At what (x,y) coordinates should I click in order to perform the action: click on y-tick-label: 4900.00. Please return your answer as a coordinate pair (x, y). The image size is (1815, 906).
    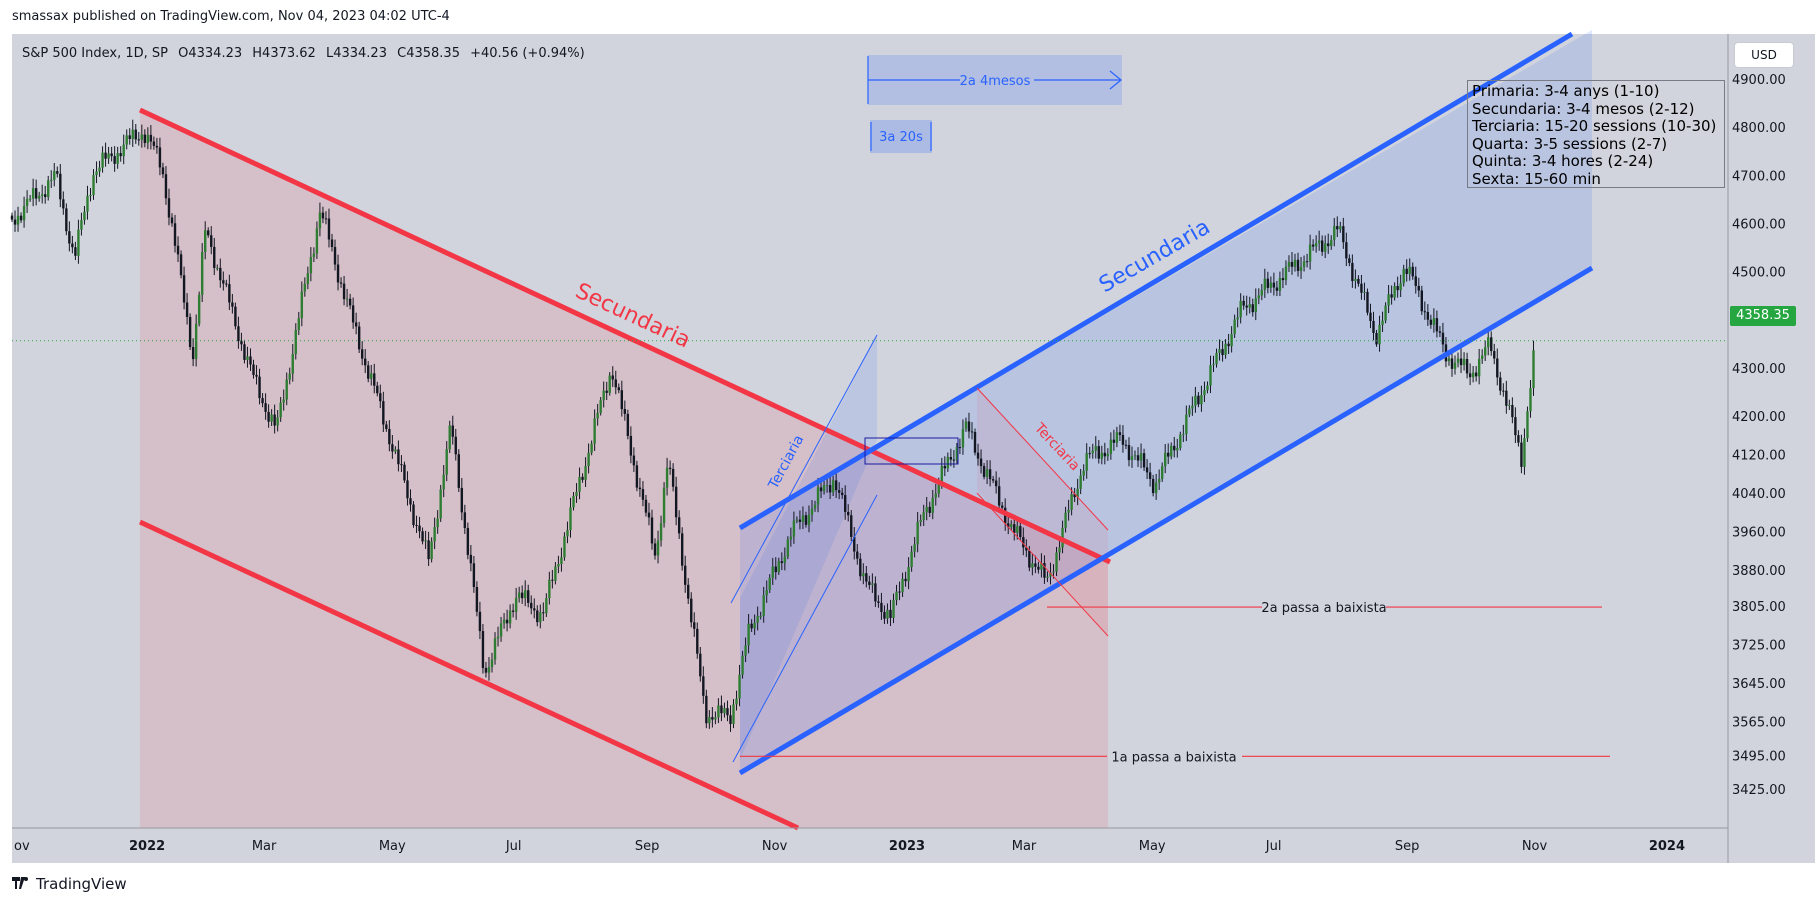
    Looking at the image, I should click on (1759, 80).